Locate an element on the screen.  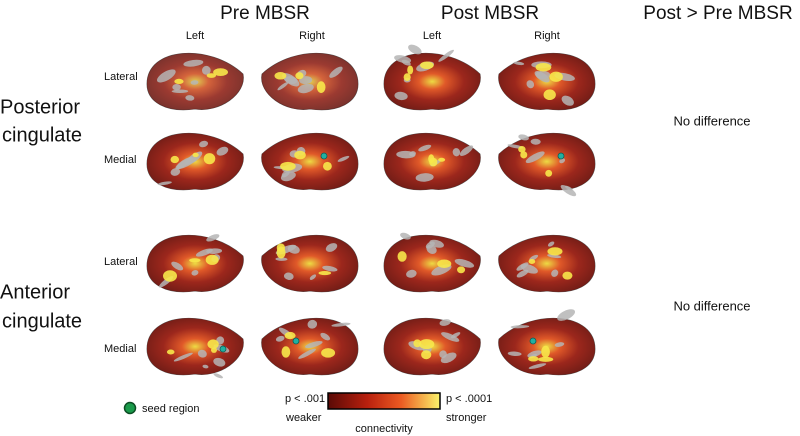
hemisphere-label: Left is located at coordinates (195, 36).